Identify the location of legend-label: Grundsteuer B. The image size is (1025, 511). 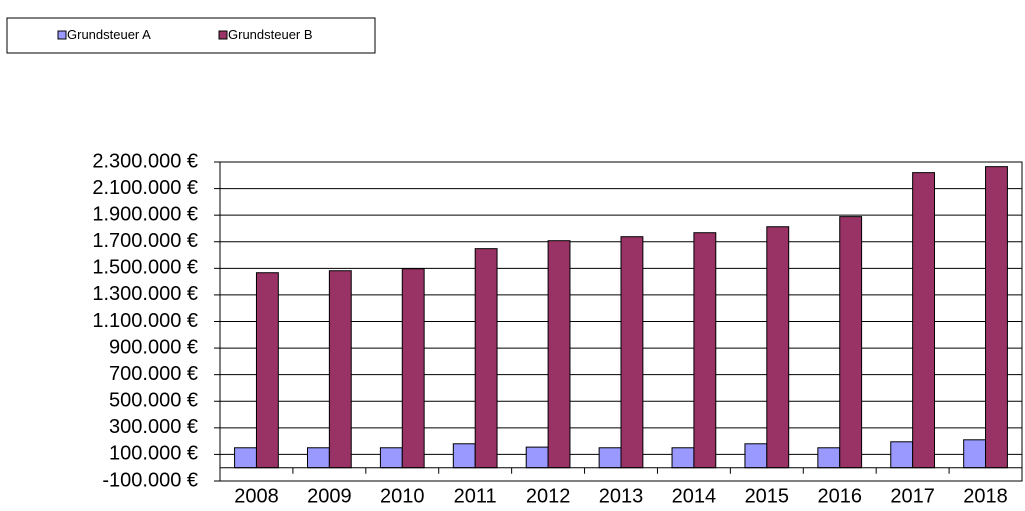
(270, 34).